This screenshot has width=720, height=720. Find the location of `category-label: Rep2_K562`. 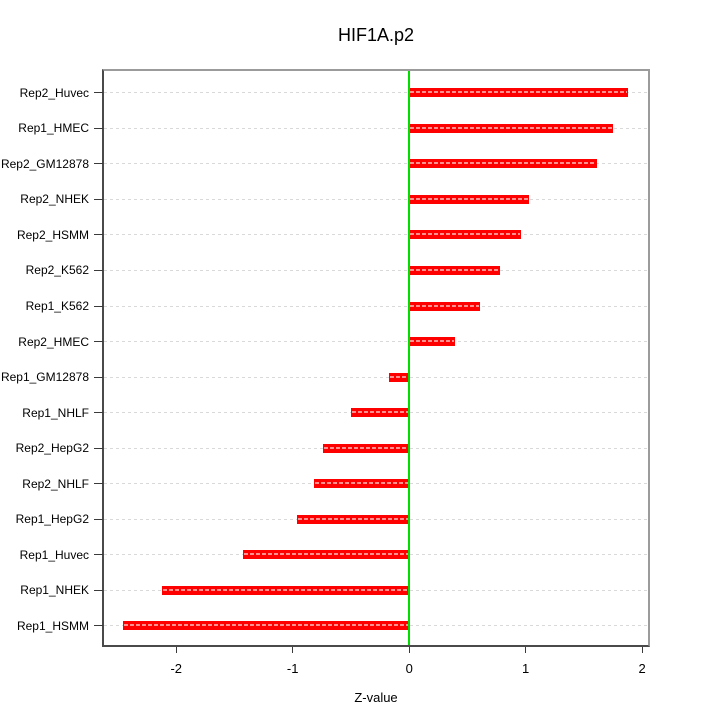

category-label: Rep2_K562 is located at coordinates (57, 270).